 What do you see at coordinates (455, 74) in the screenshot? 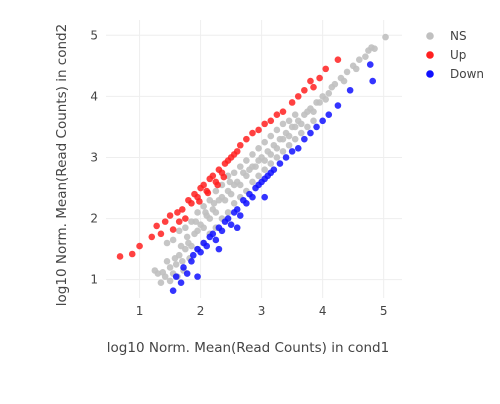
I see `legend-item-down: Down` at bounding box center [455, 74].